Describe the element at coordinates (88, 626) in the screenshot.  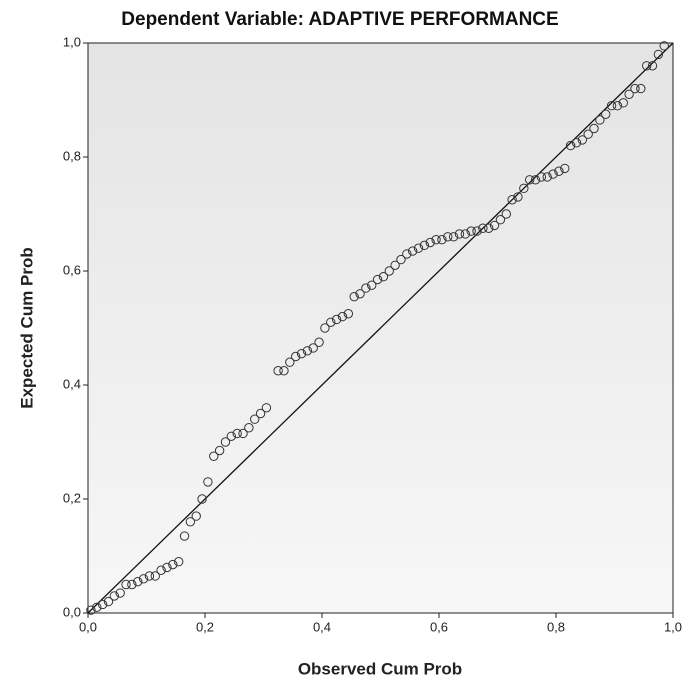
I see `x-tick-label: 0,0` at that location.